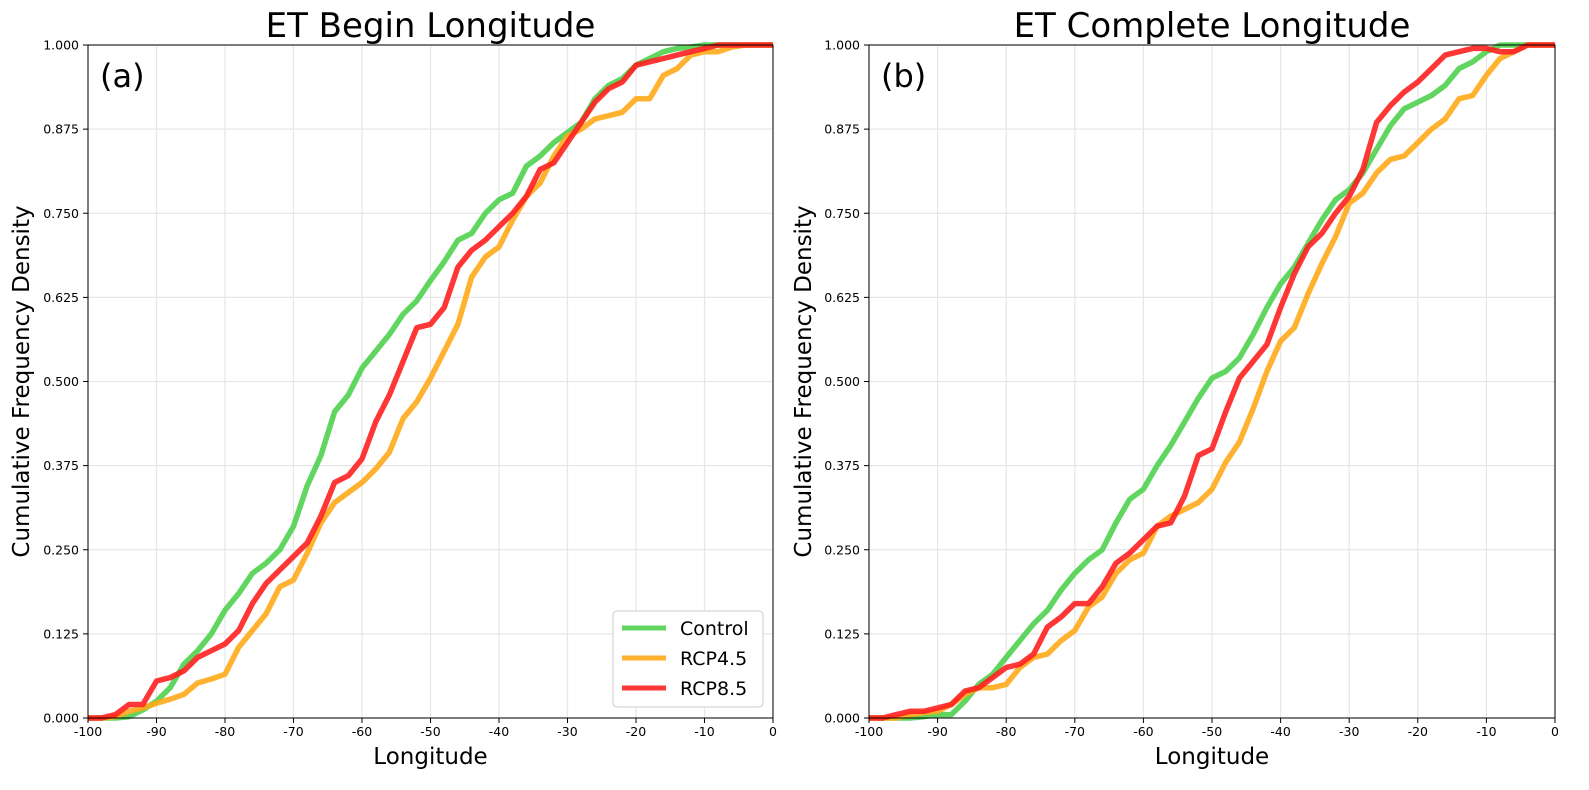 Image resolution: width=1589 pixels, height=790 pixels. I want to click on panel-b-y-axis-label: Cumulative Frequency Density, so click(804, 381).